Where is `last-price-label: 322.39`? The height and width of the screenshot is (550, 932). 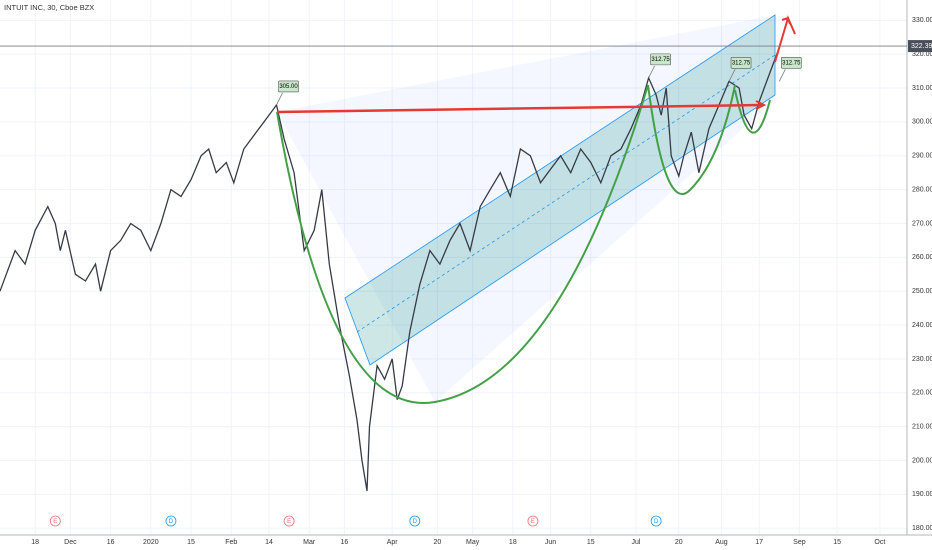 last-price-label: 322.39 is located at coordinates (921, 46).